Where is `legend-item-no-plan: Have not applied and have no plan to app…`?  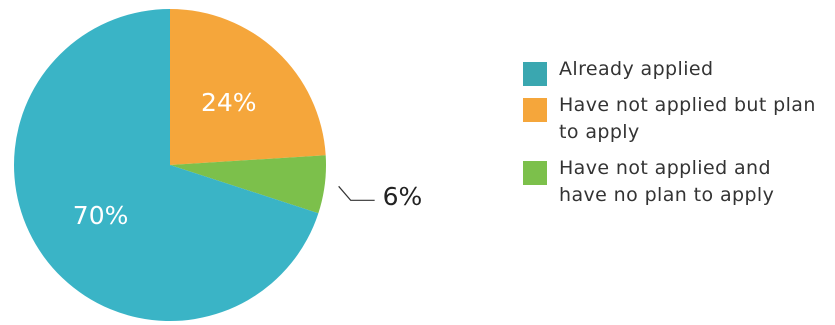 legend-item-no-plan: Have not applied and have no plan to app… is located at coordinates (673, 182).